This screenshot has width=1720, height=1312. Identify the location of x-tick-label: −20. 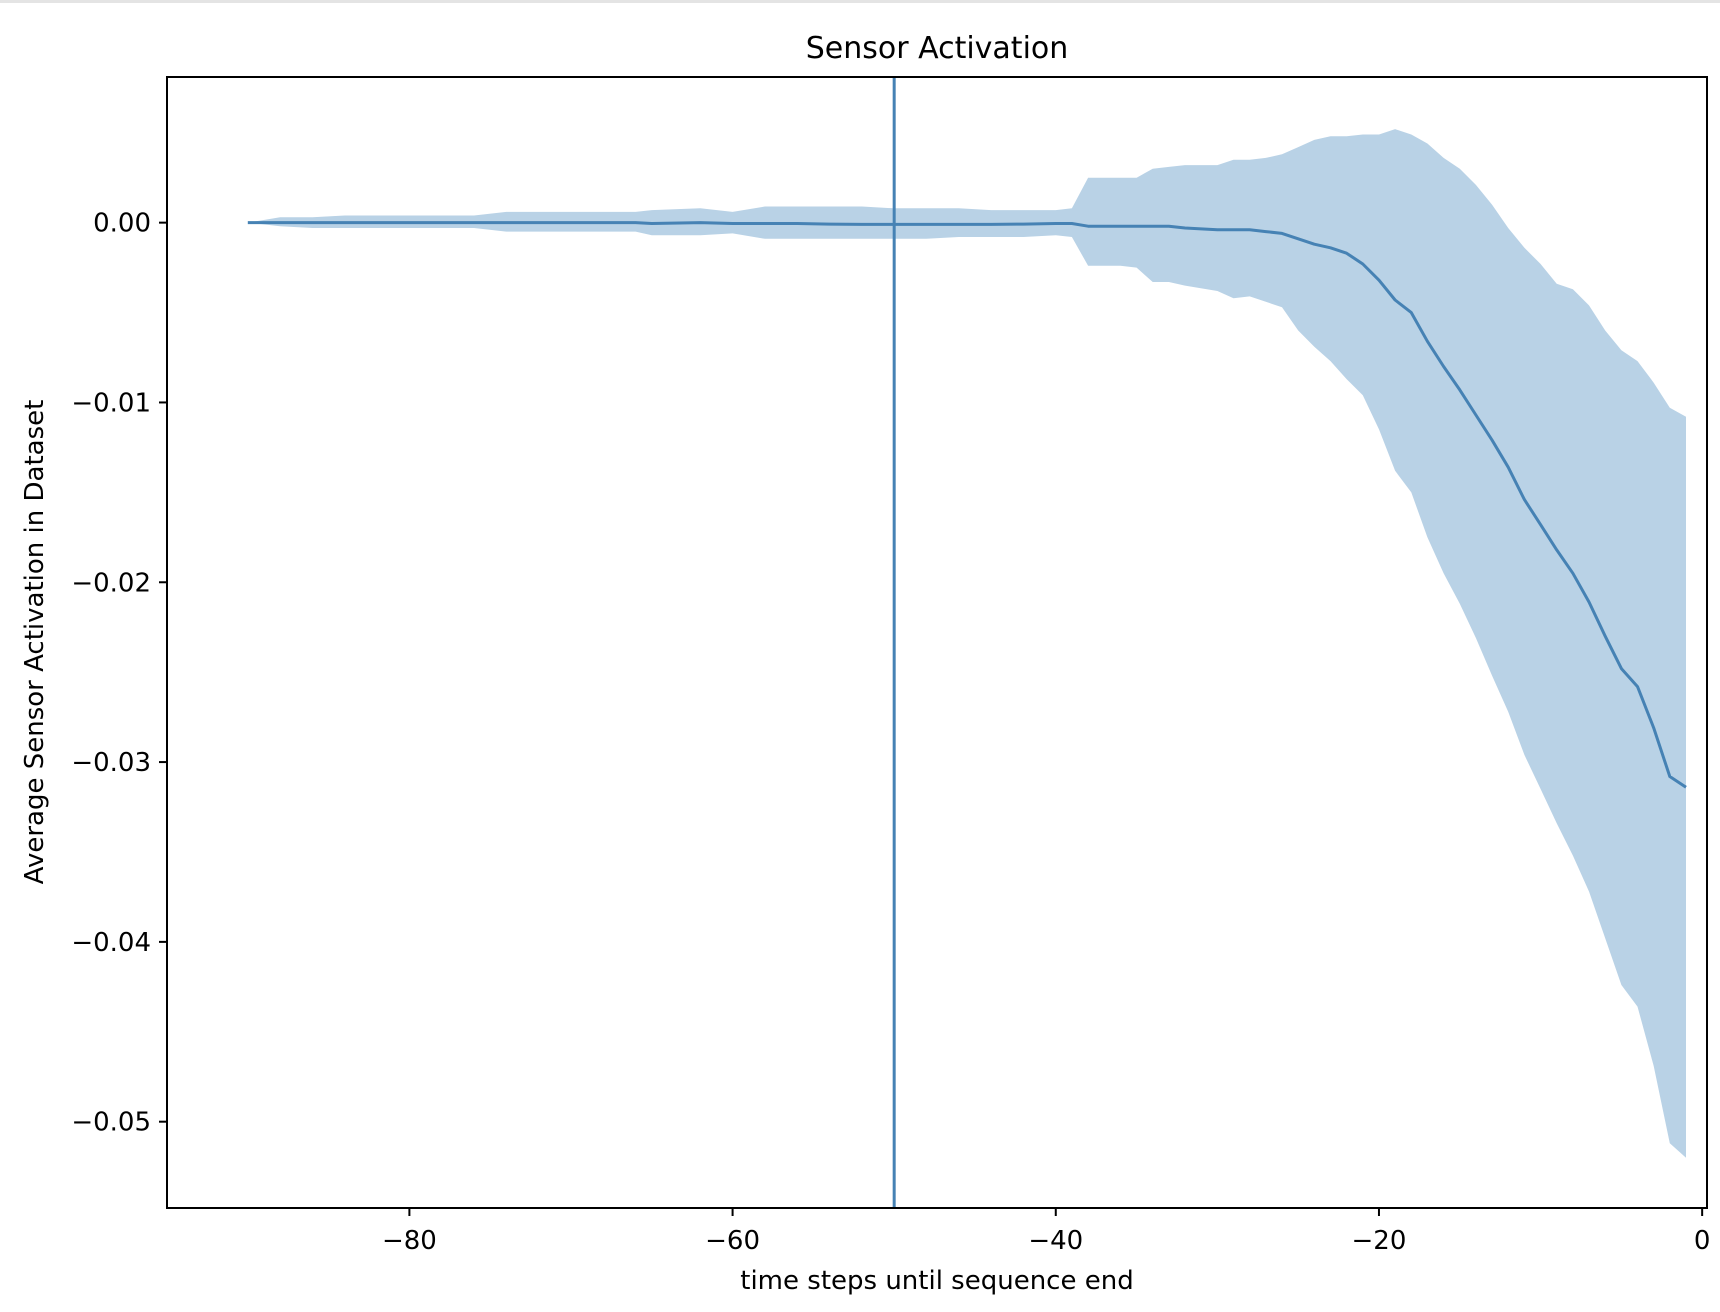
(1379, 1241).